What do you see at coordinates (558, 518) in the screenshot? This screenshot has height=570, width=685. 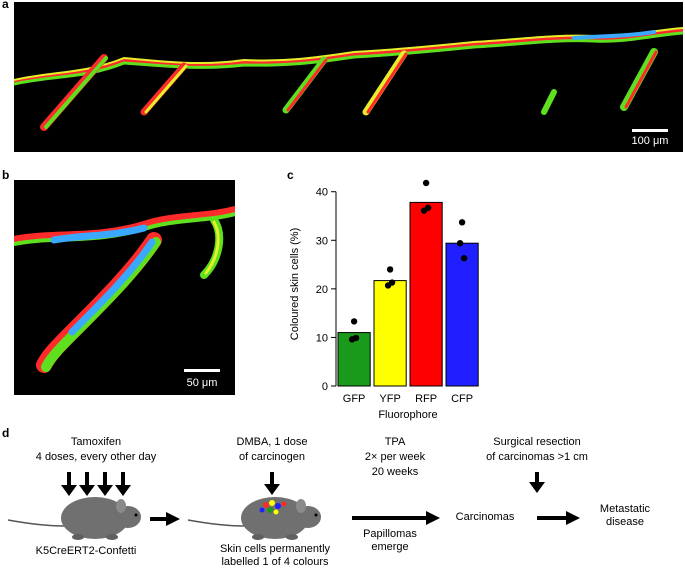 I see `metastasis-arrow` at bounding box center [558, 518].